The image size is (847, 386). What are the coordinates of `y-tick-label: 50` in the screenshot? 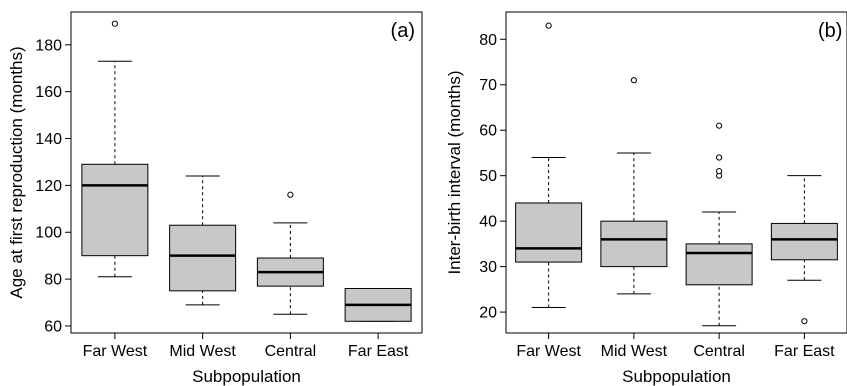 It's located at (488, 176).